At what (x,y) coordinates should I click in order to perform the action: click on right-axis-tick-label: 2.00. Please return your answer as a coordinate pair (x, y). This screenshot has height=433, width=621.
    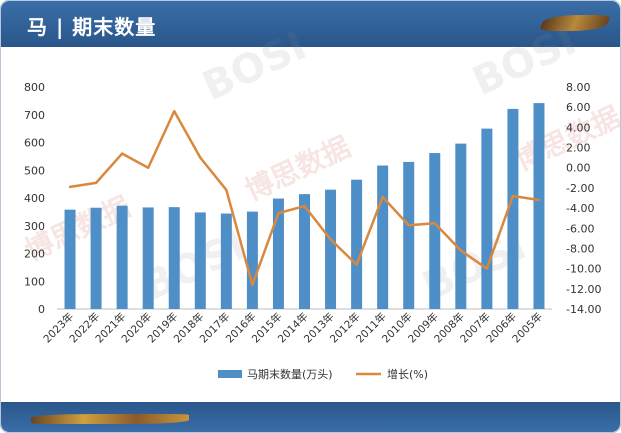
    Looking at the image, I should click on (578, 148).